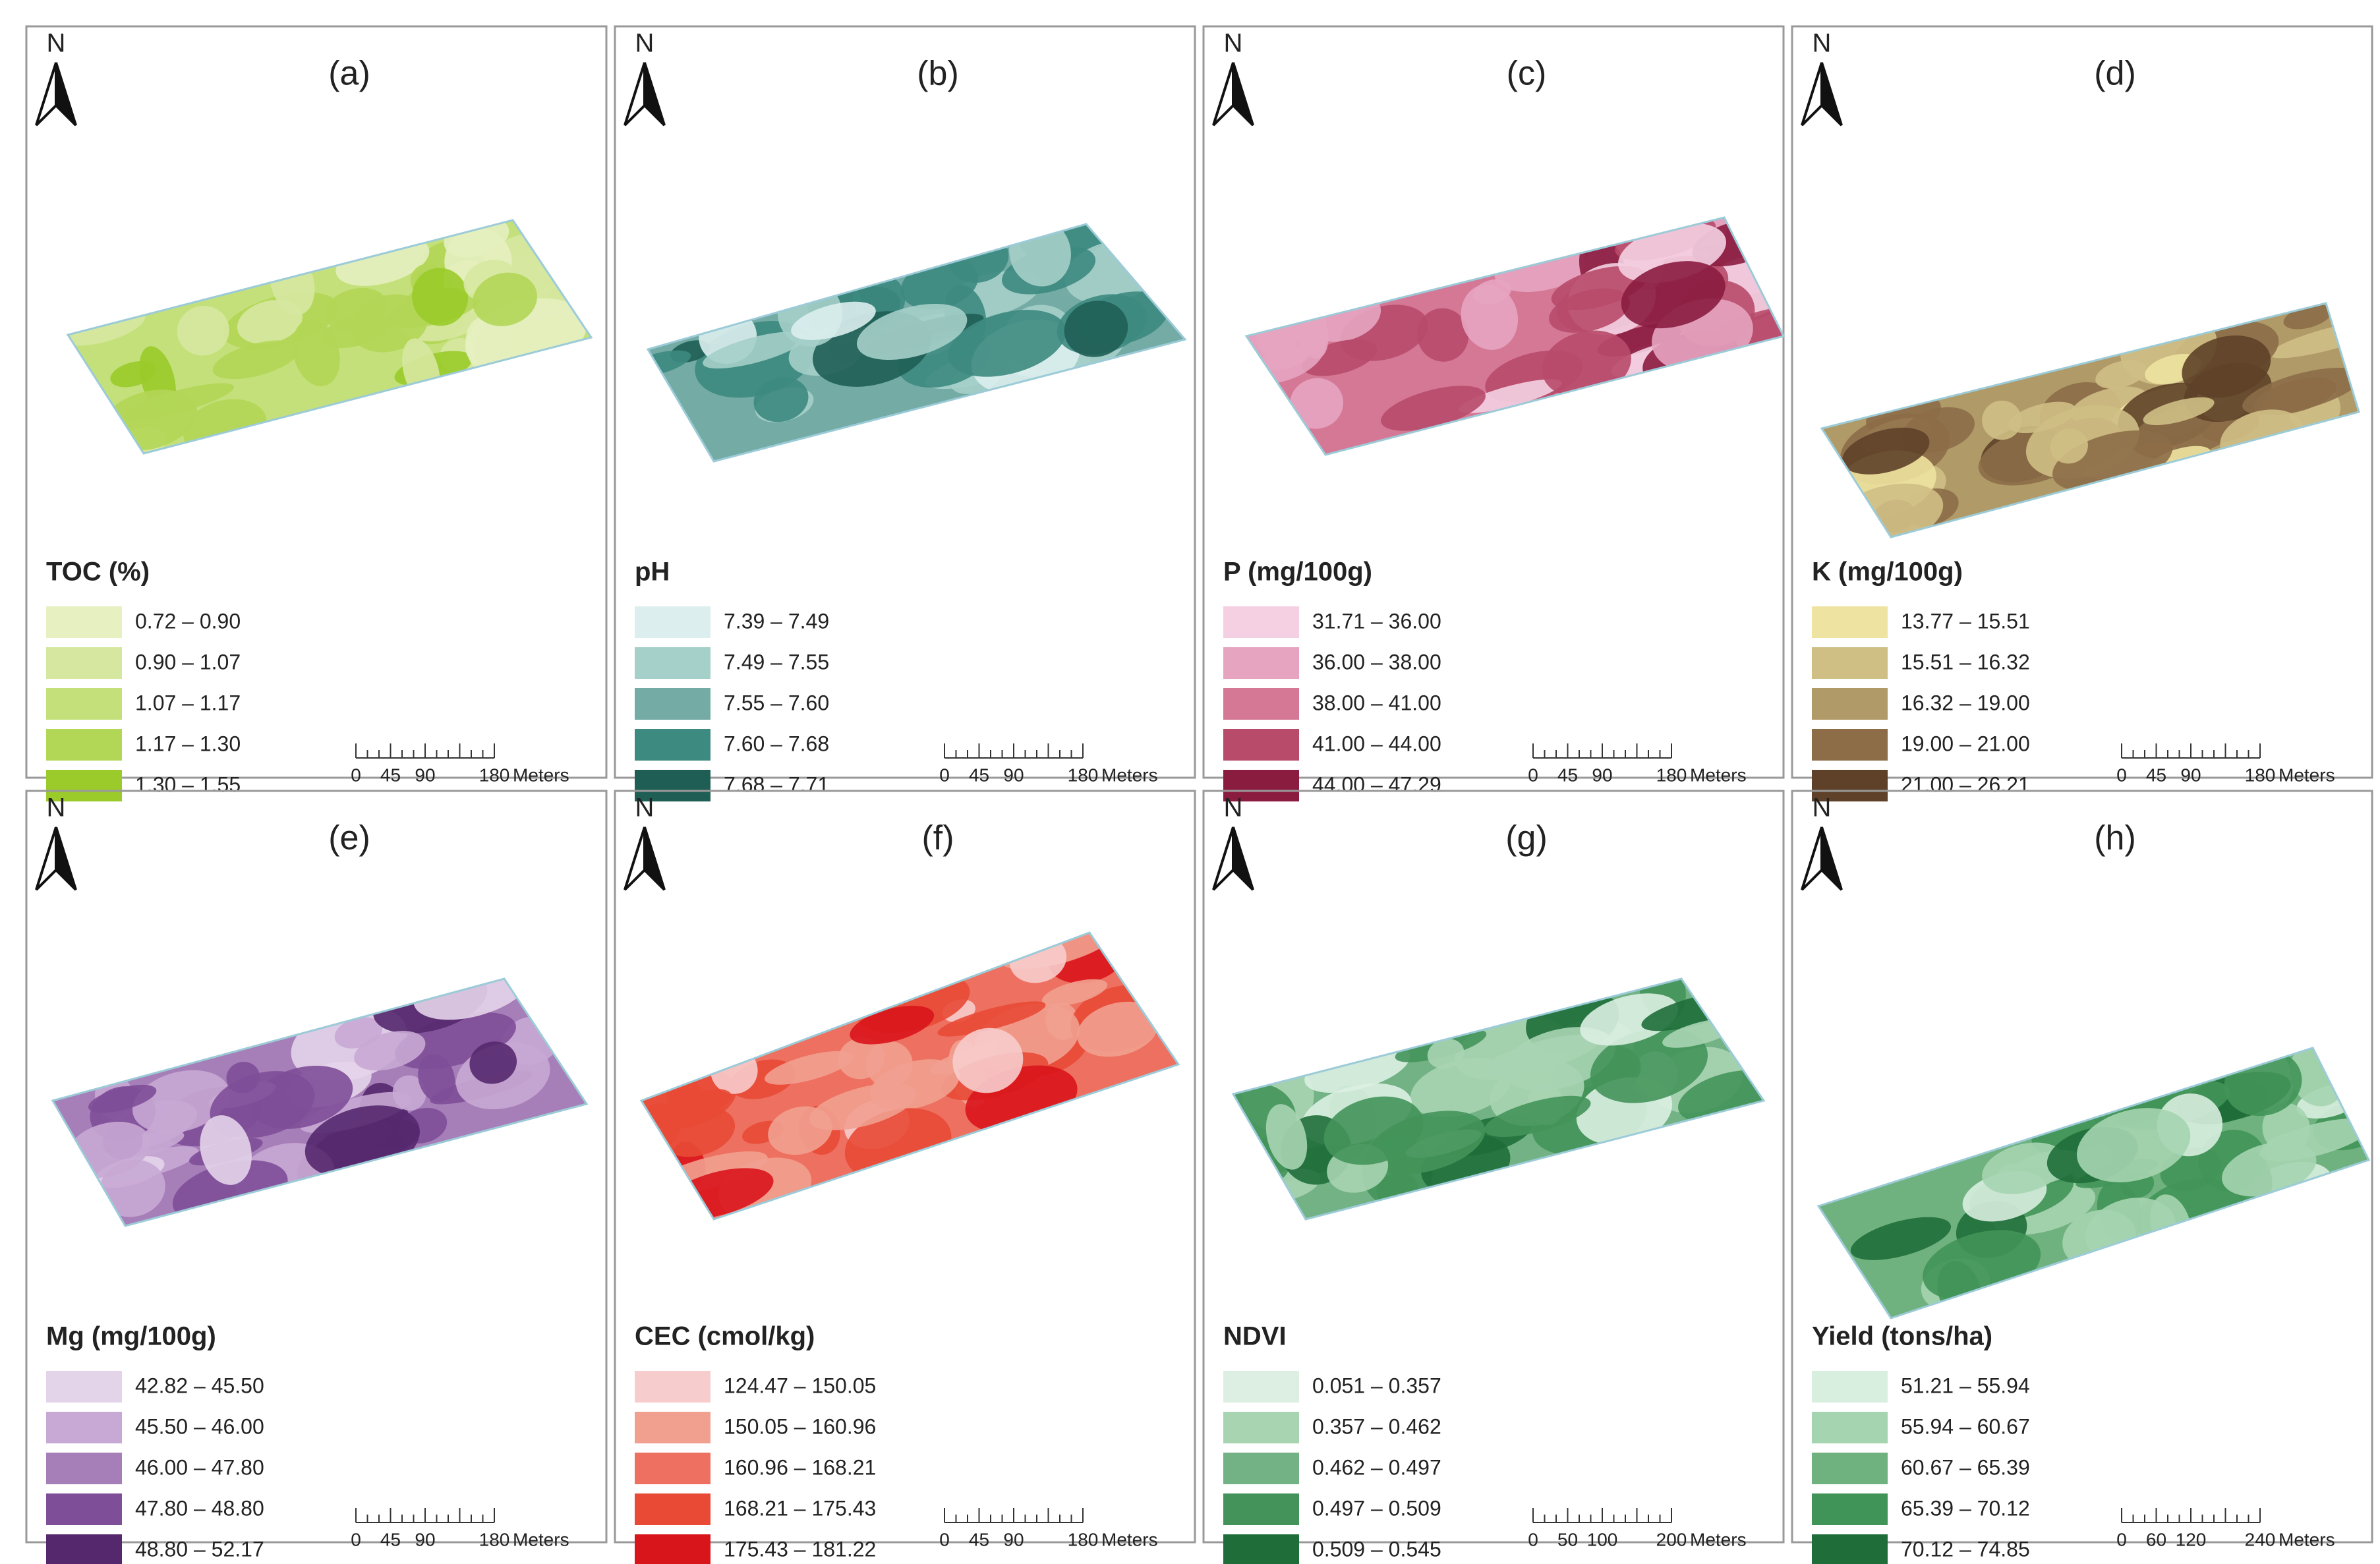 The image size is (2380, 1564). I want to click on legend-label: 7.39 – 7.49, so click(776, 621).